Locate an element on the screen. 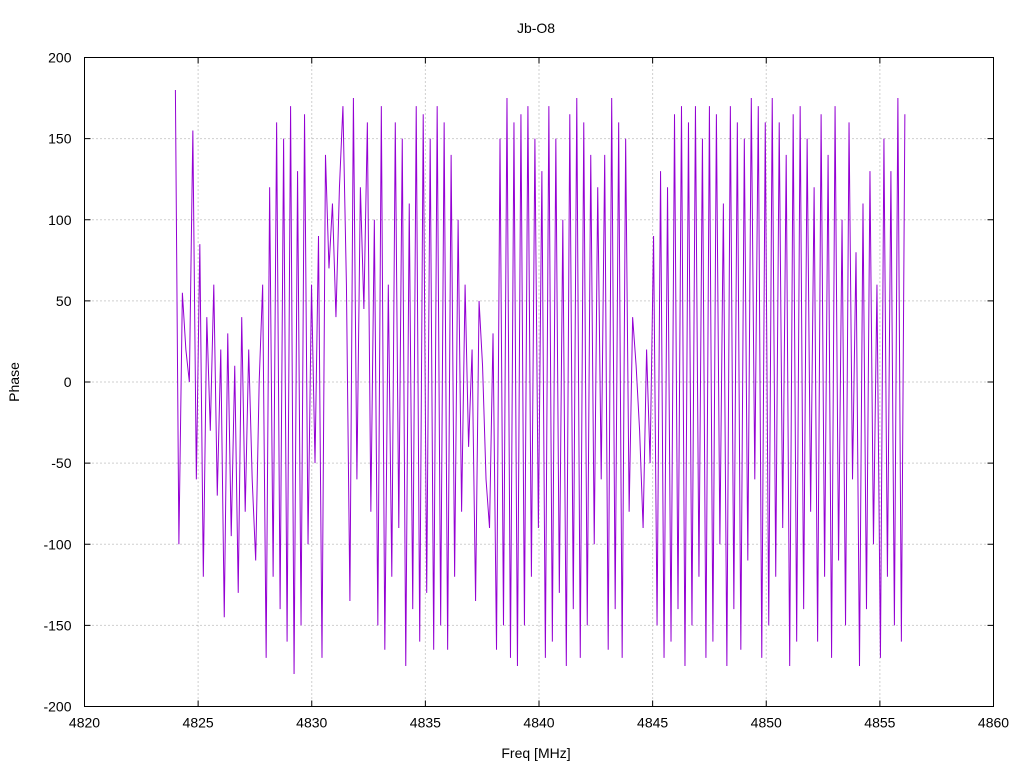 Image resolution: width=1024 pixels, height=773 pixels. y-tick-label: -200 is located at coordinates (57, 707).